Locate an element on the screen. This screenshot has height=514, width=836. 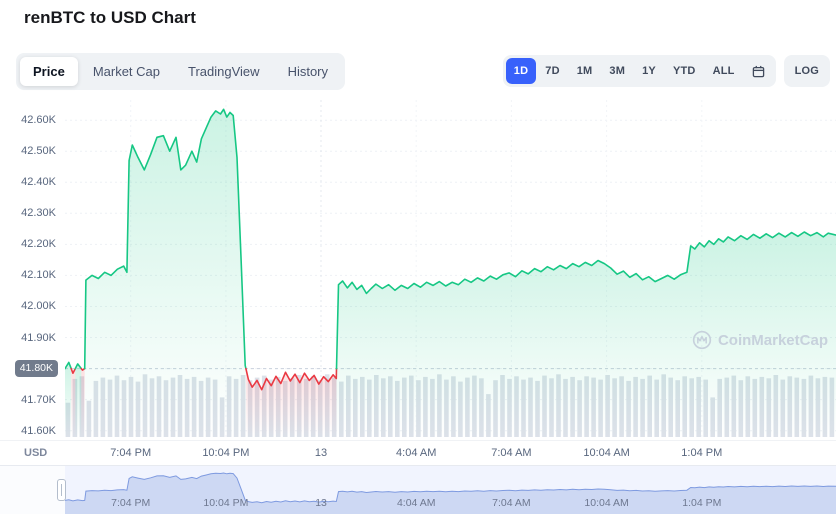
navigator-time-label: 13 is located at coordinates (321, 503).